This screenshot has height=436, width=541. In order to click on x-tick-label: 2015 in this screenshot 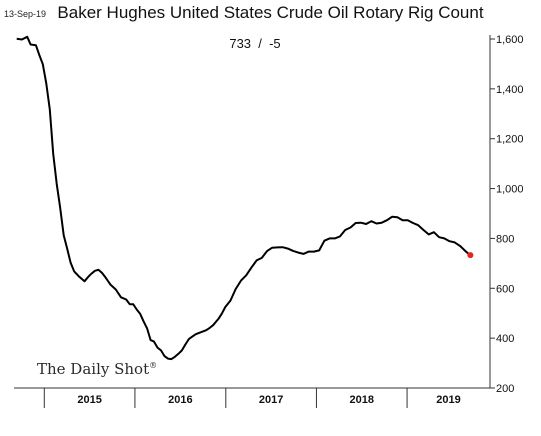, I will do `click(89, 400)`.